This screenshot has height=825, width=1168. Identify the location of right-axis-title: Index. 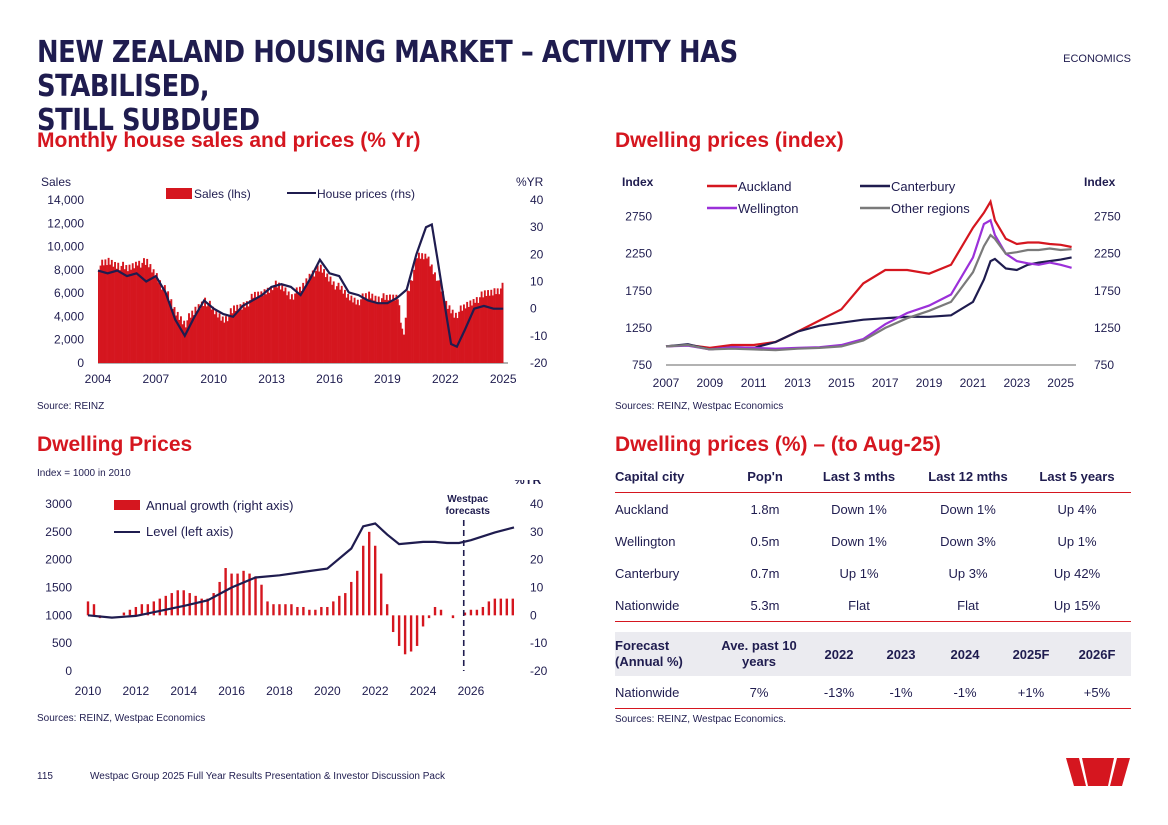
(1100, 182).